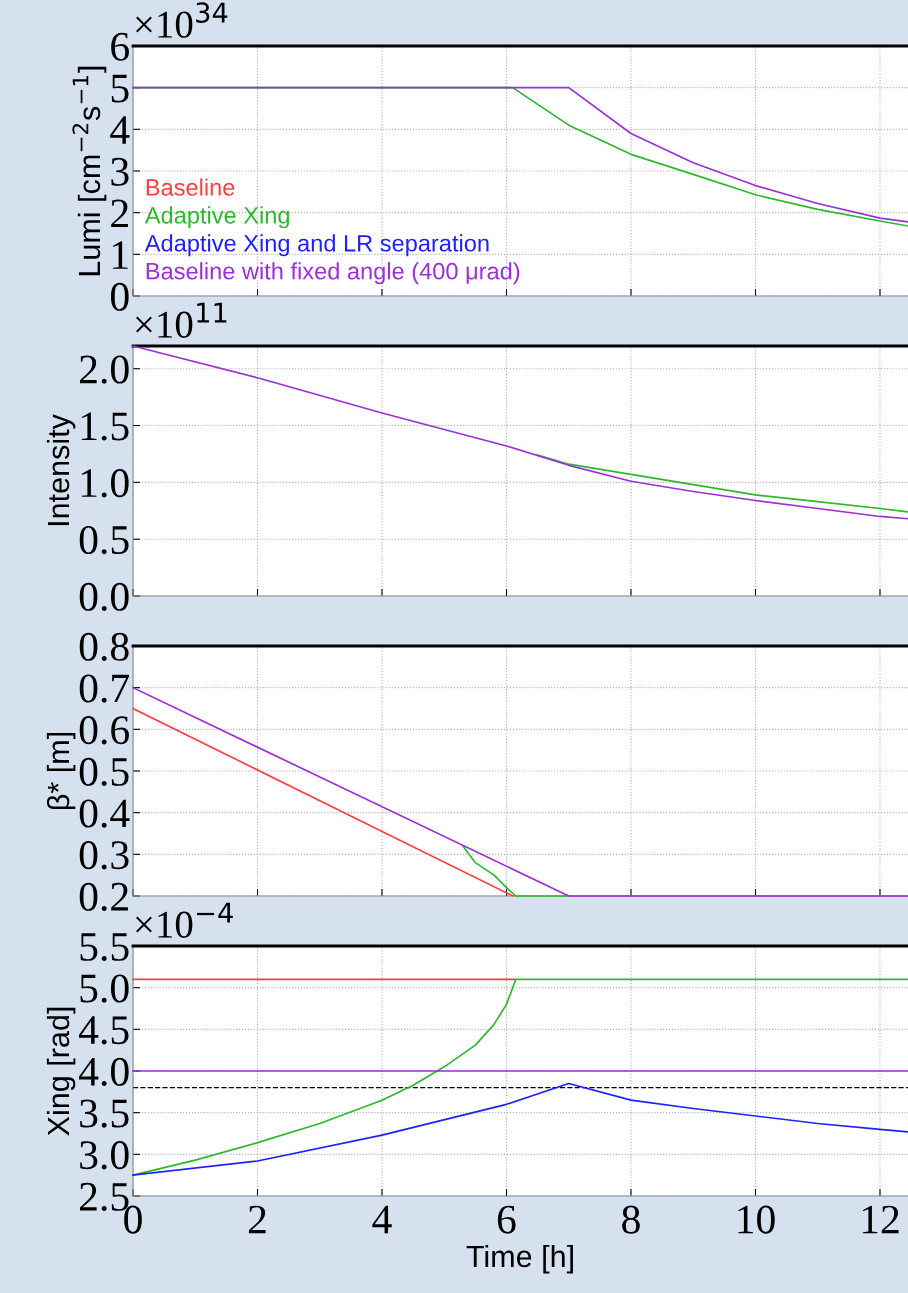 The image size is (908, 1293). What do you see at coordinates (105, 483) in the screenshot?
I see `y-tick-label: 1.0` at bounding box center [105, 483].